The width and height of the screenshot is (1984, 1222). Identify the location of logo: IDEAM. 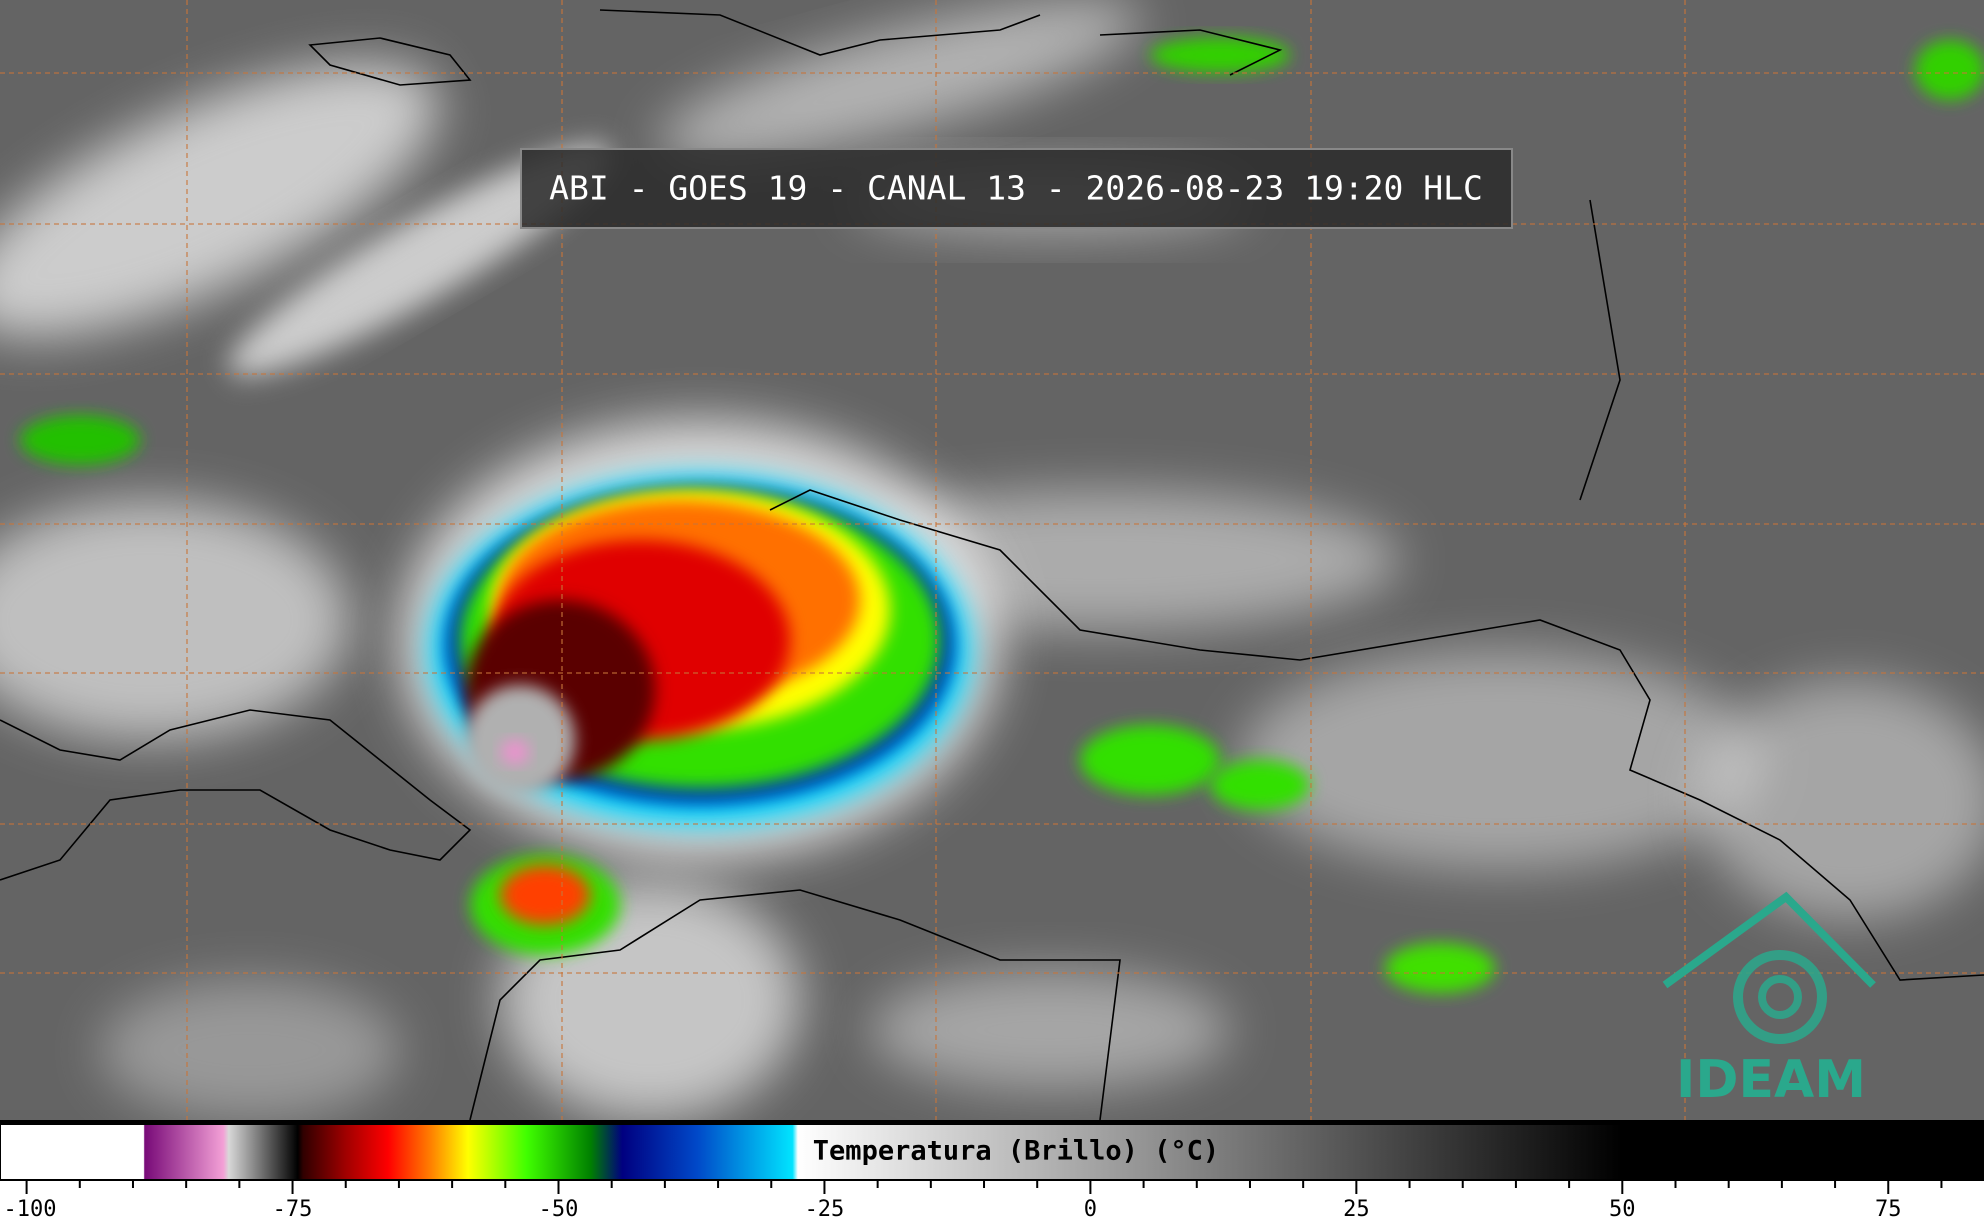
(1769, 1000).